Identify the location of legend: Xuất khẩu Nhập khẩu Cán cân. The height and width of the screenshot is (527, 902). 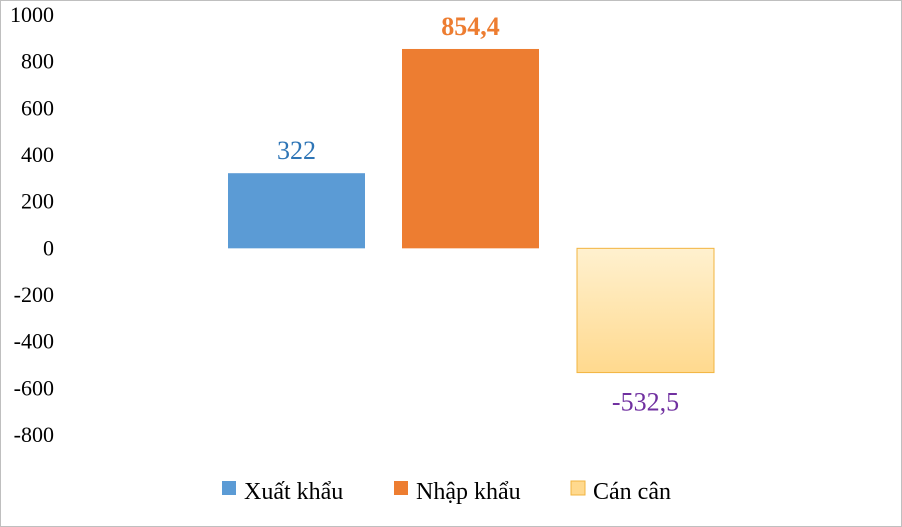
(446, 492).